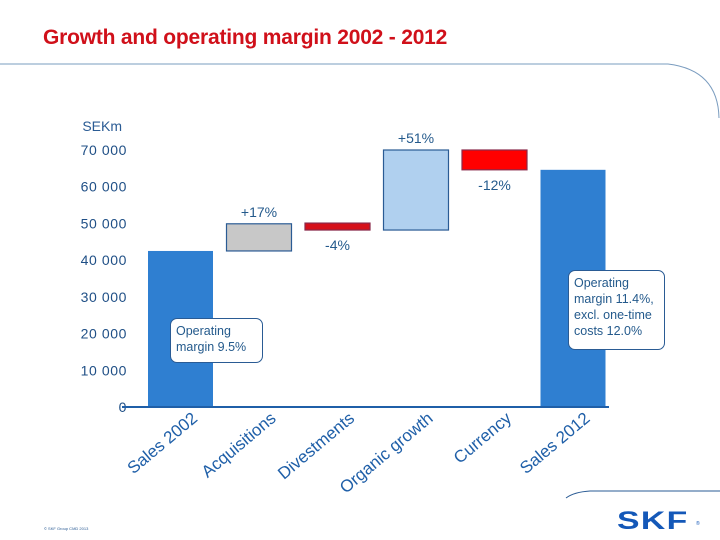 The height and width of the screenshot is (540, 720). What do you see at coordinates (416, 138) in the screenshot?
I see `bar-change-label: +51%` at bounding box center [416, 138].